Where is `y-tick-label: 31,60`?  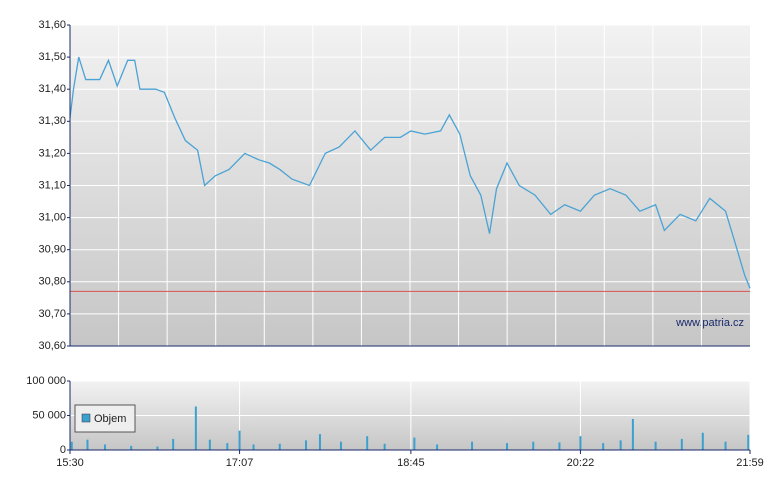 y-tick-label: 31,60 is located at coordinates (52, 25).